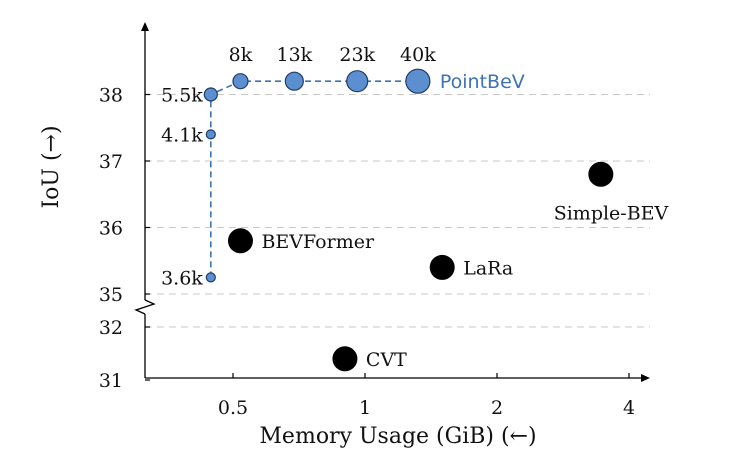  I want to click on pointbev-point-label: 40k, so click(418, 55).